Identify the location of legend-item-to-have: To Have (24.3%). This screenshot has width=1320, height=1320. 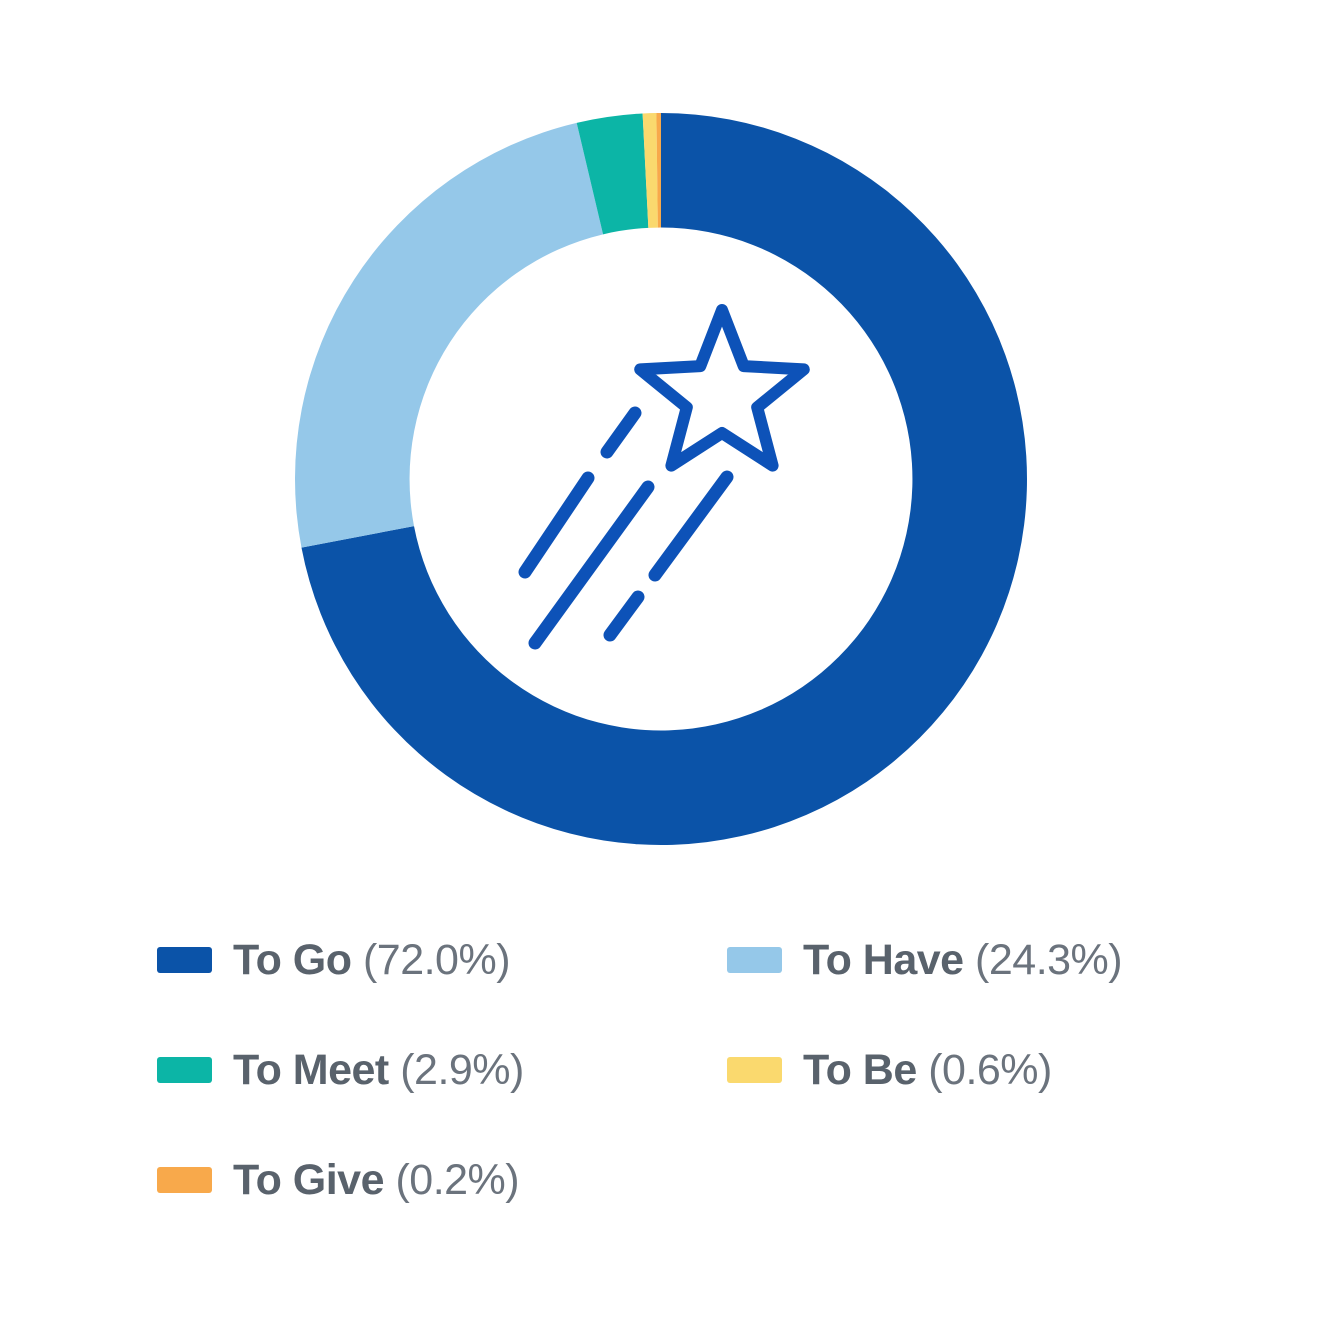
(925, 960).